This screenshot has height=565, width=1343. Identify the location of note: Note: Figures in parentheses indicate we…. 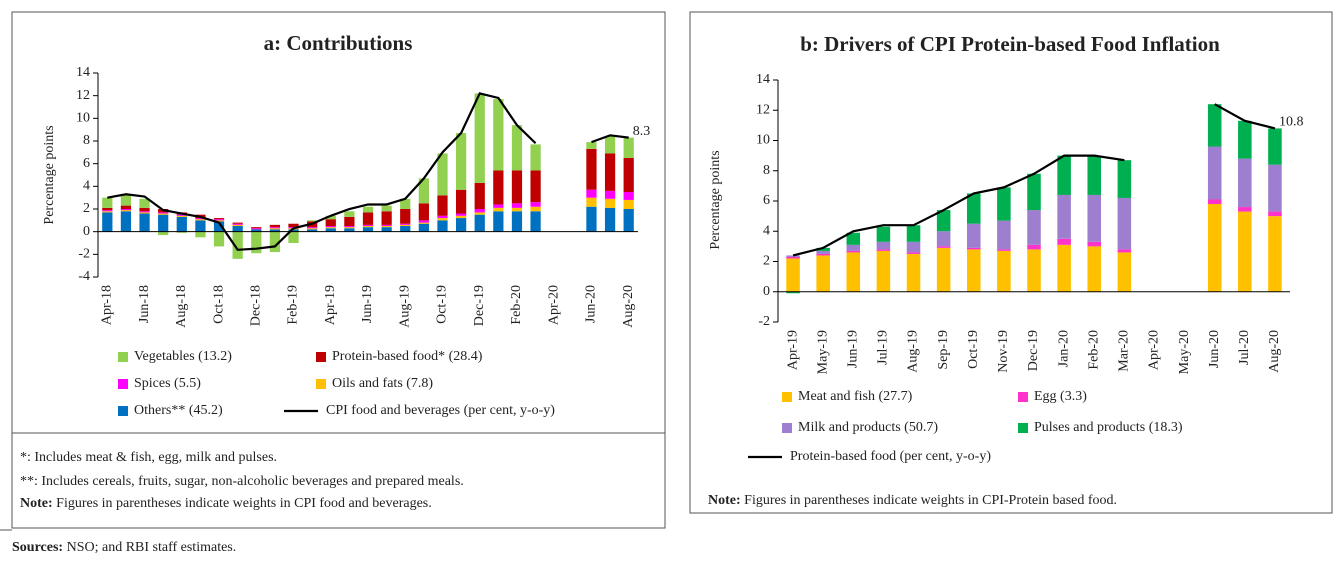
(912, 500).